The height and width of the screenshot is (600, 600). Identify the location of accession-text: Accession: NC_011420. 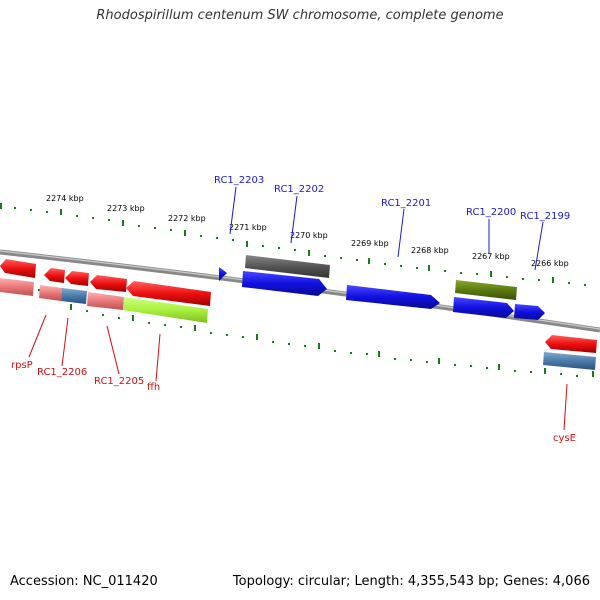
(84, 581).